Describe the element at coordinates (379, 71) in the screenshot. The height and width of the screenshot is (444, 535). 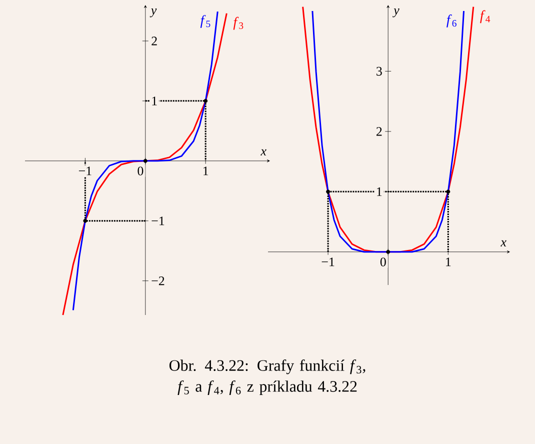
I see `y-tick-label: 3` at that location.